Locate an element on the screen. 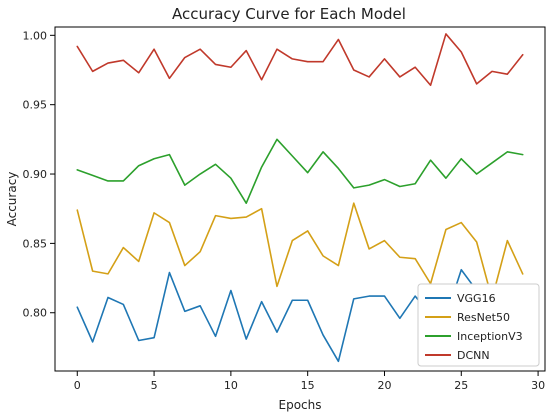  x-axis-ticks: 0 5 10 15 20 25 30 is located at coordinates (309, 381).